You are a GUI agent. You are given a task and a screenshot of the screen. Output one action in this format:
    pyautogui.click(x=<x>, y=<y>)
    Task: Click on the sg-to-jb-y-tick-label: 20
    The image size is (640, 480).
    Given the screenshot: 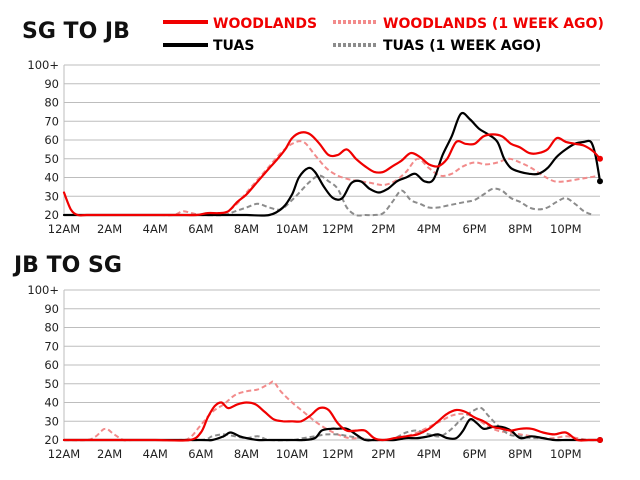 What is the action you would take?
    pyautogui.click(x=51, y=215)
    